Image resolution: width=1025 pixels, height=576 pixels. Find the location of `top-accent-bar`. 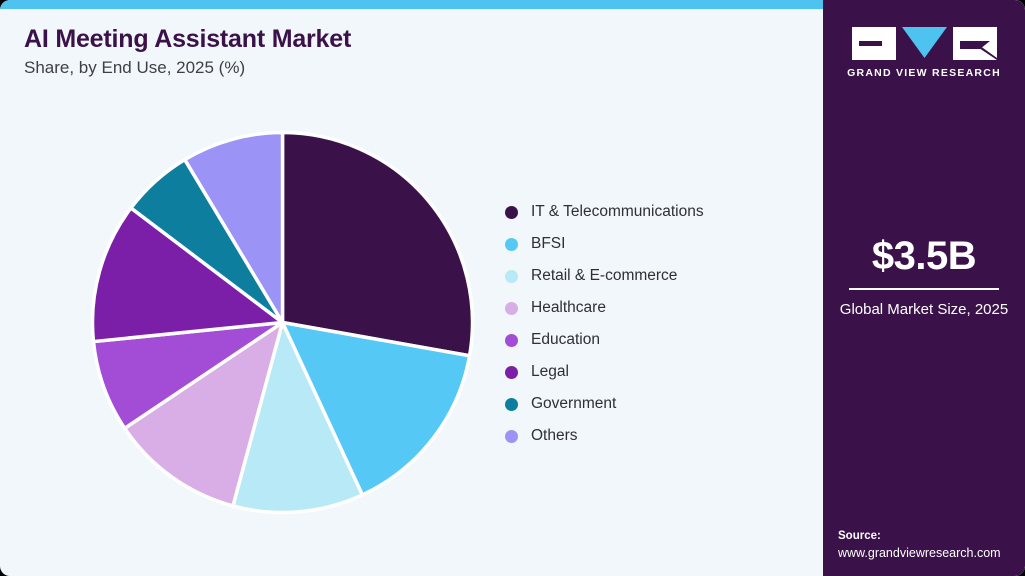

top-accent-bar is located at coordinates (411, 4).